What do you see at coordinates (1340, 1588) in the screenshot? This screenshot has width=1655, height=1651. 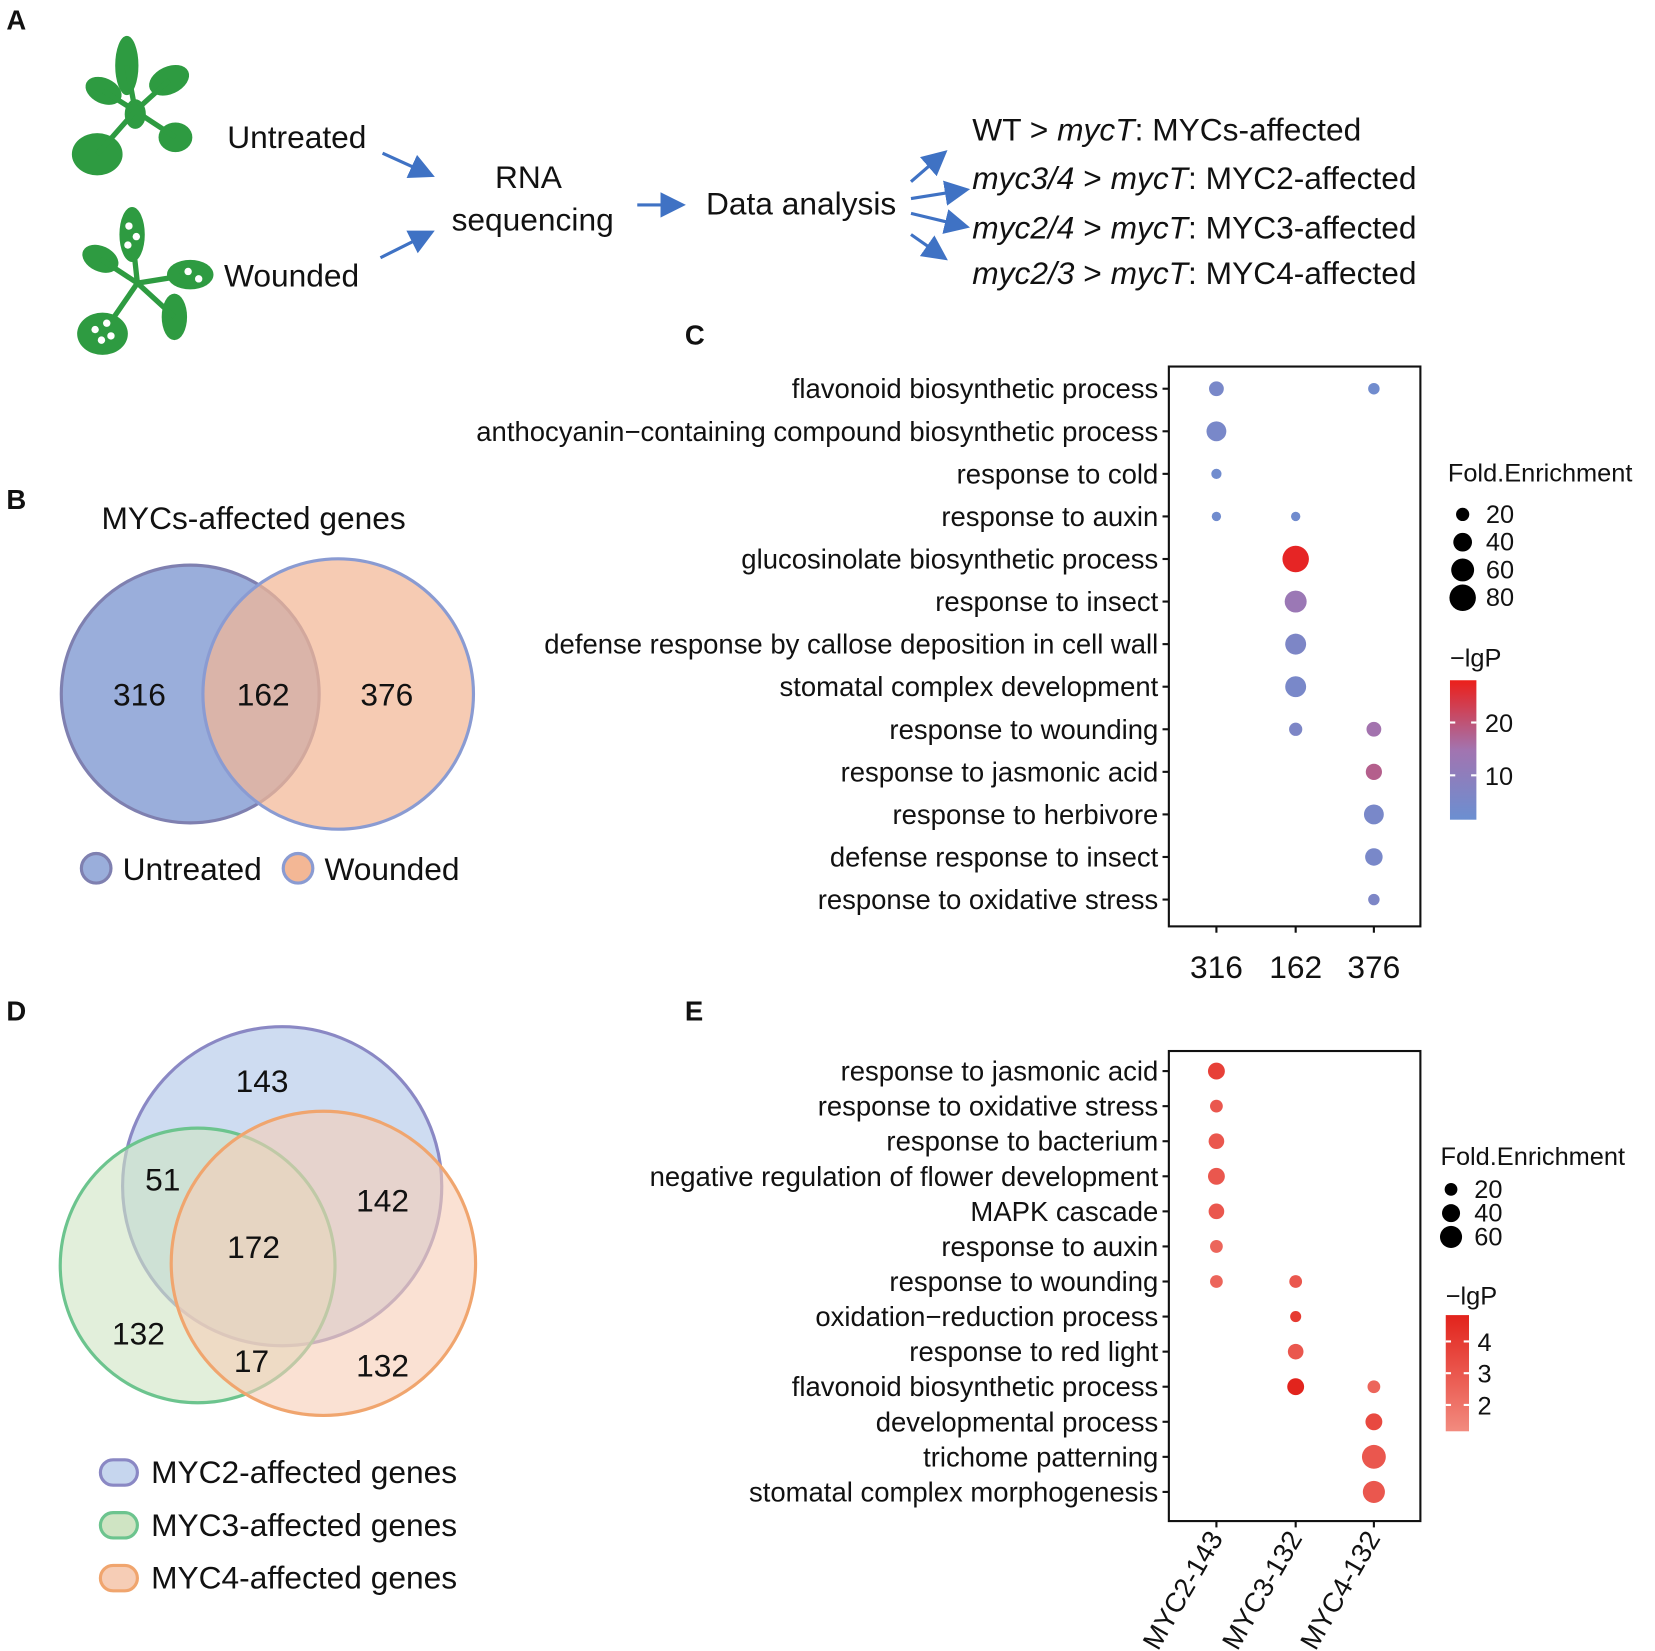 I see `x-tick-label: MYC4-132` at bounding box center [1340, 1588].